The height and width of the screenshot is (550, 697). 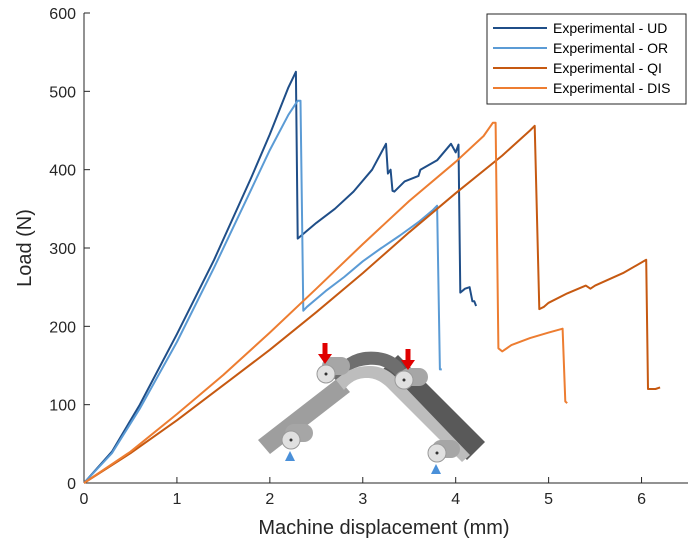 What do you see at coordinates (383, 528) in the screenshot?
I see `x-axis-title: Machine displacement (mm)` at bounding box center [383, 528].